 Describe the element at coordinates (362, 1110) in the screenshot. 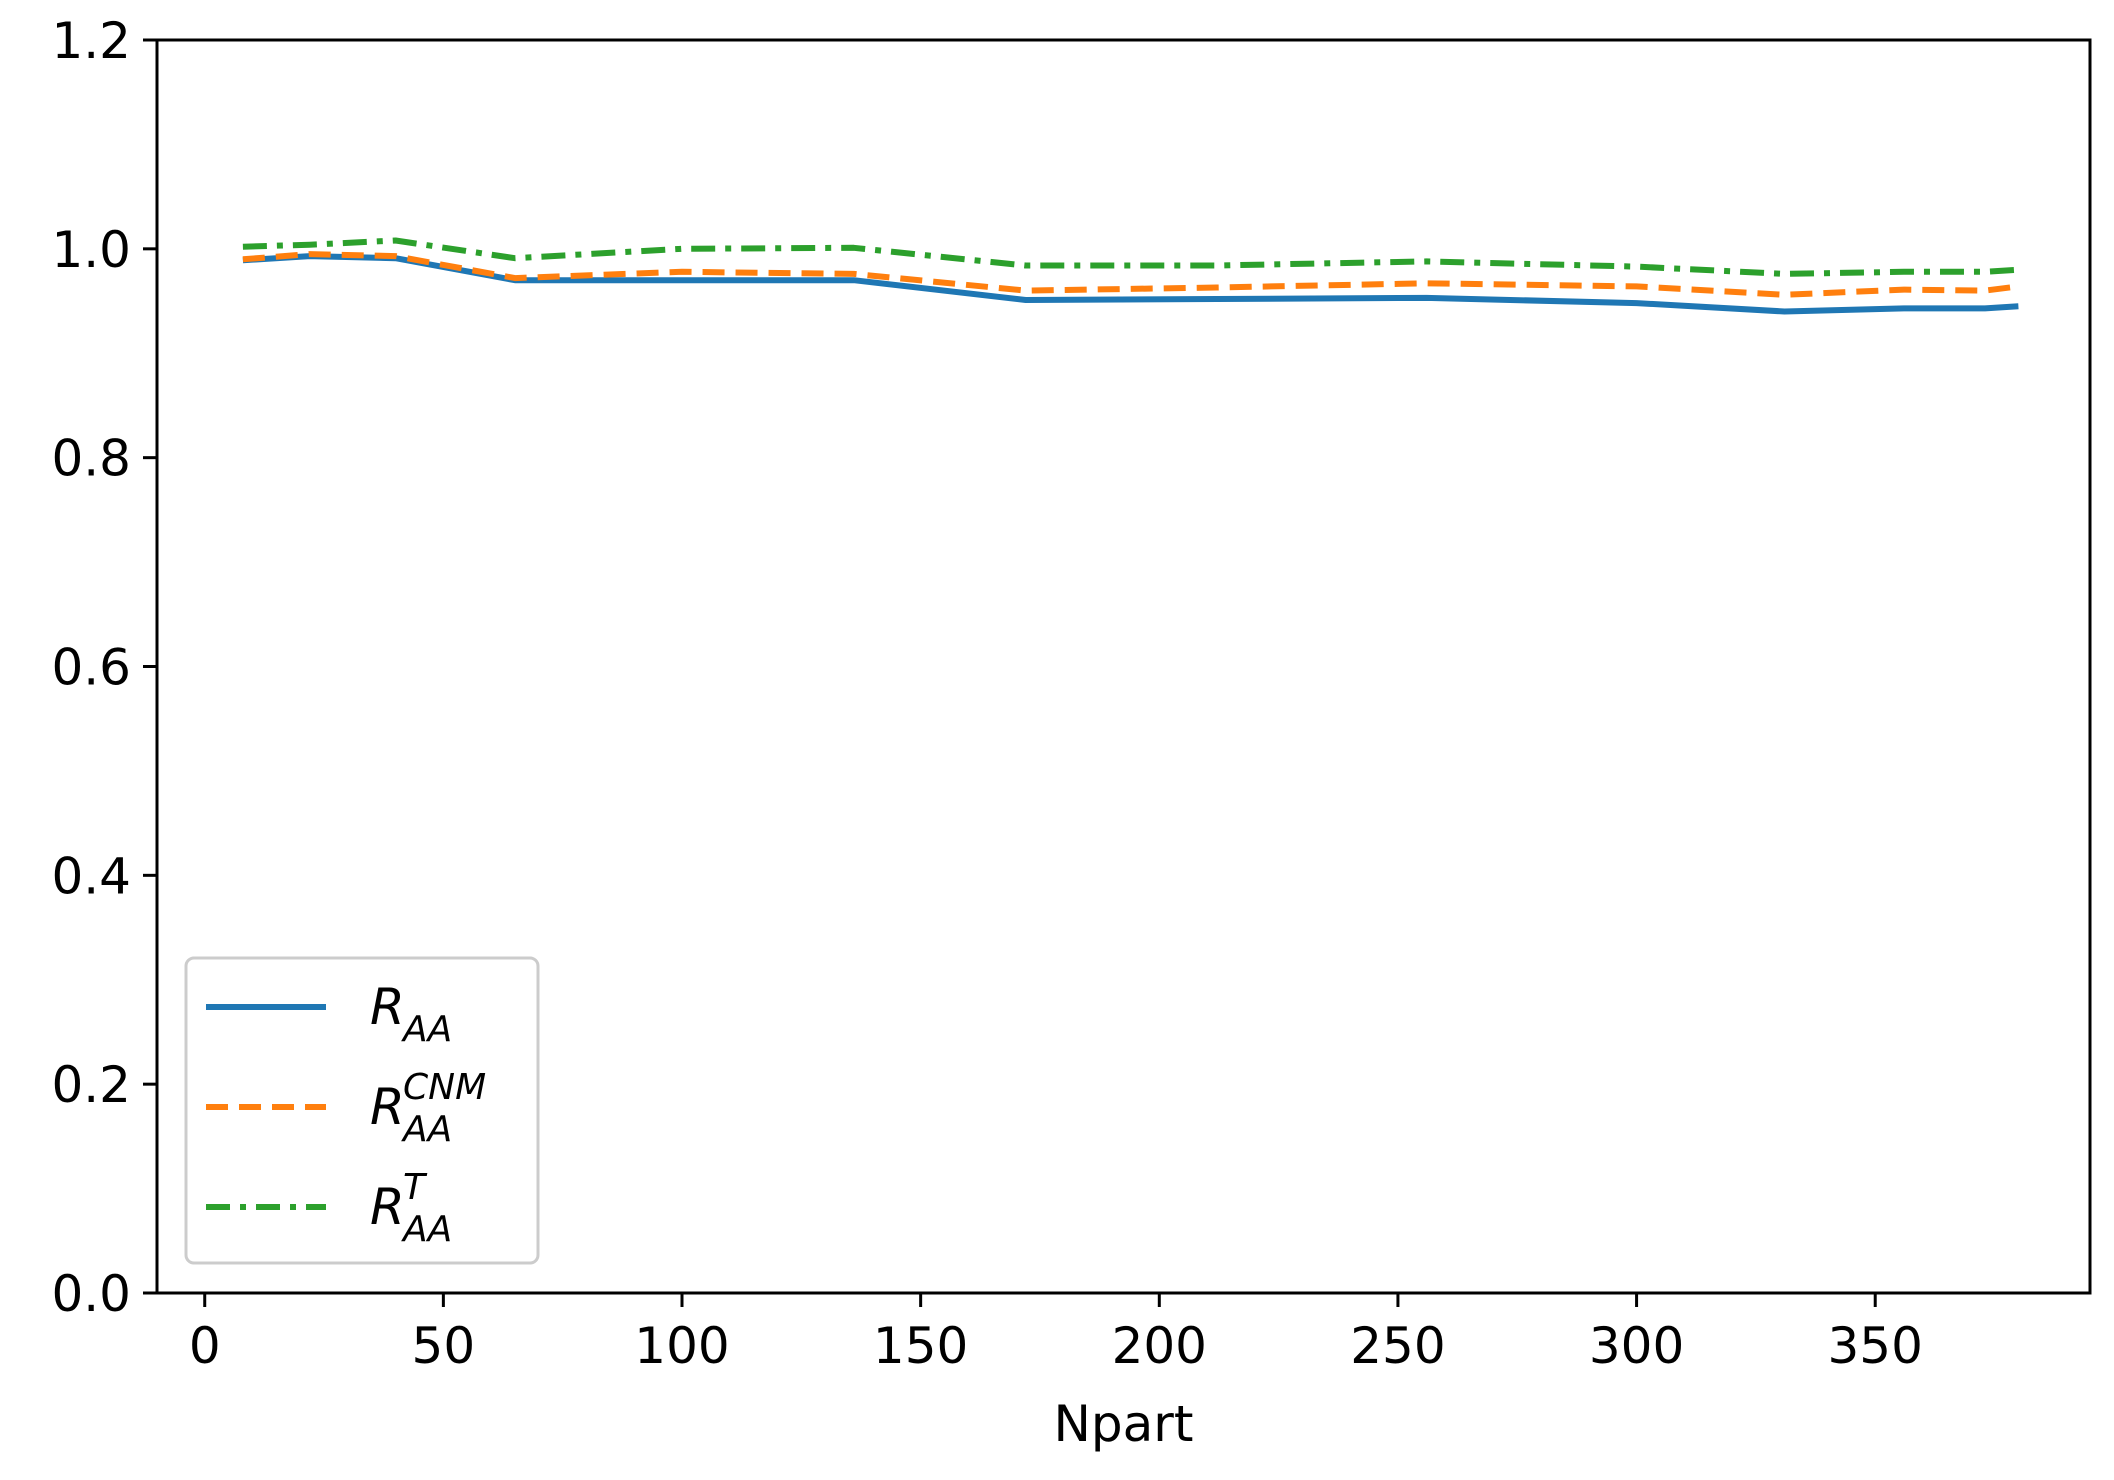

I see `legend-box` at that location.